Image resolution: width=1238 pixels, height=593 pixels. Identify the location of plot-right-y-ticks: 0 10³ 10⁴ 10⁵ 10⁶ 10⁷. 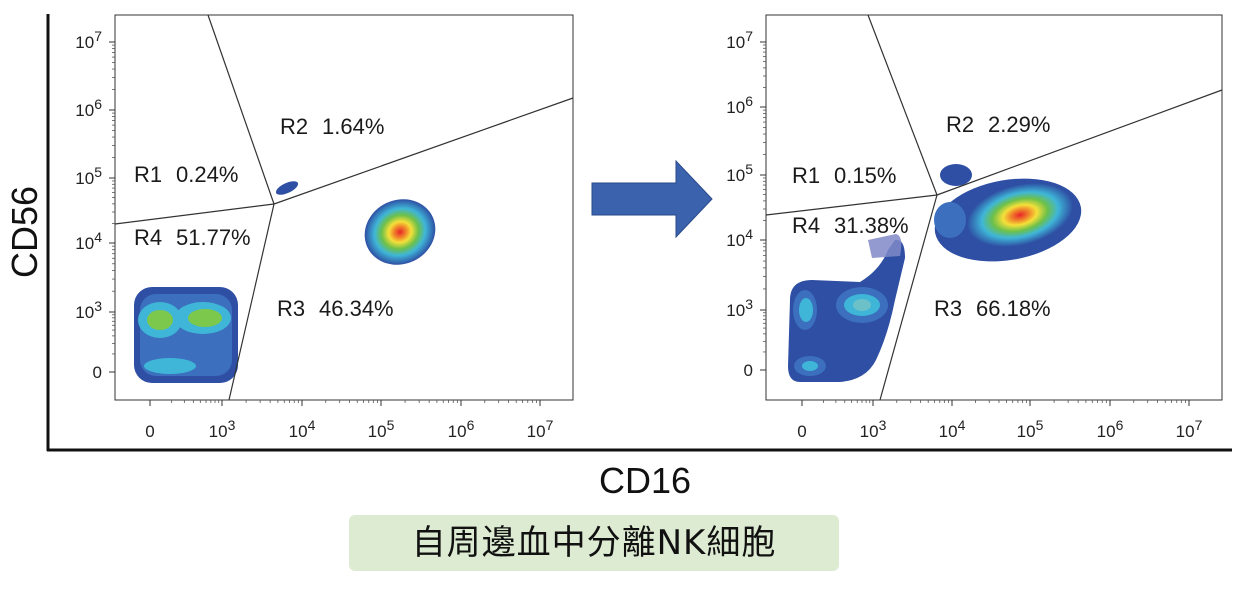
(746, 204).